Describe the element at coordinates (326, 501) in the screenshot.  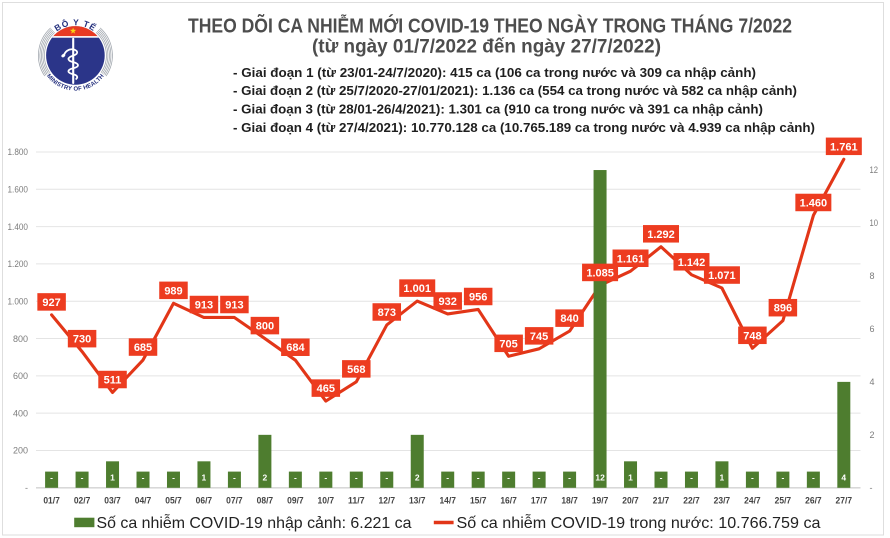
I see `svg-text: 10/7` at that location.